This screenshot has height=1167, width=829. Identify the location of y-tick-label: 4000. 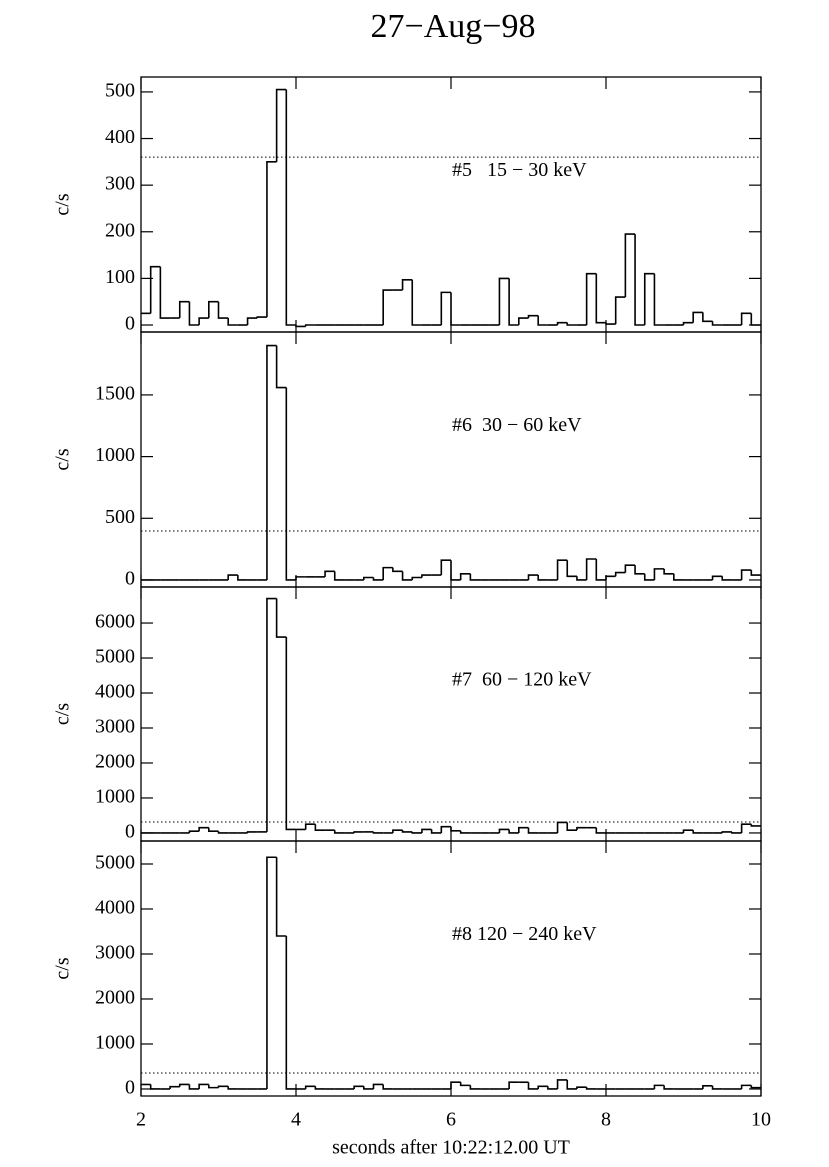
(115, 908).